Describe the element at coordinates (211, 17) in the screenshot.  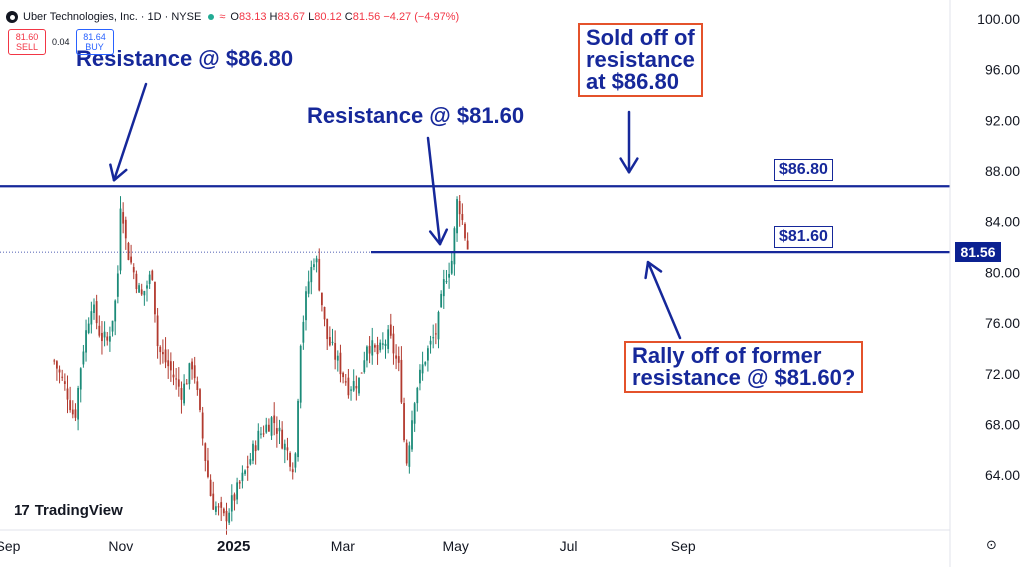
I see `market-status-icon` at that location.